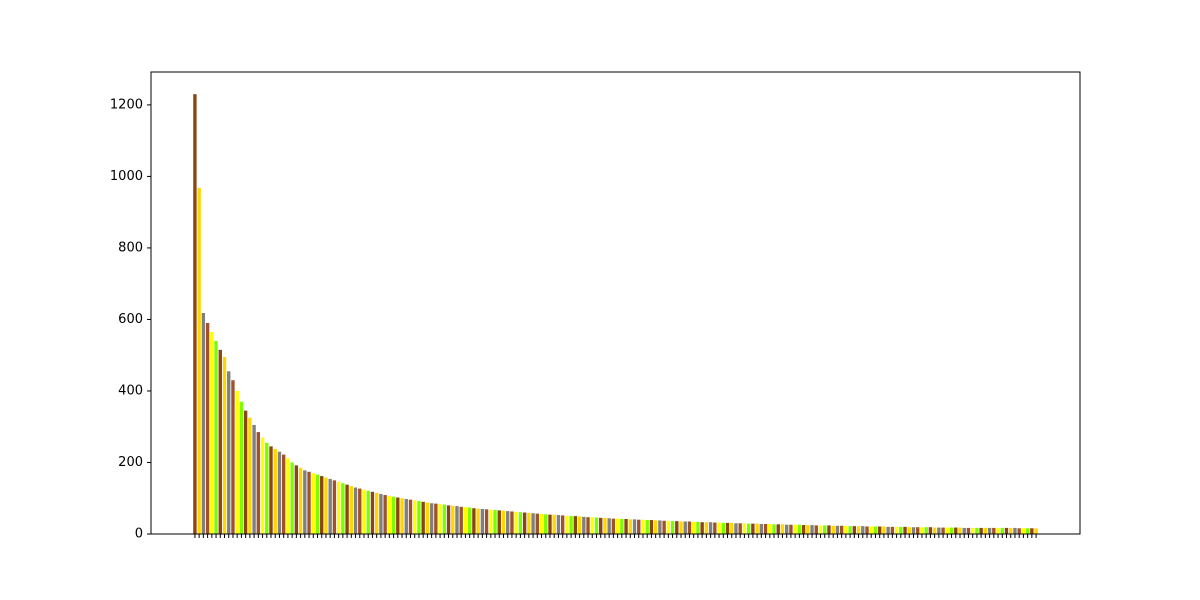 The image size is (1200, 600). What do you see at coordinates (126, 104) in the screenshot?
I see `y-tick-label: 1200` at bounding box center [126, 104].